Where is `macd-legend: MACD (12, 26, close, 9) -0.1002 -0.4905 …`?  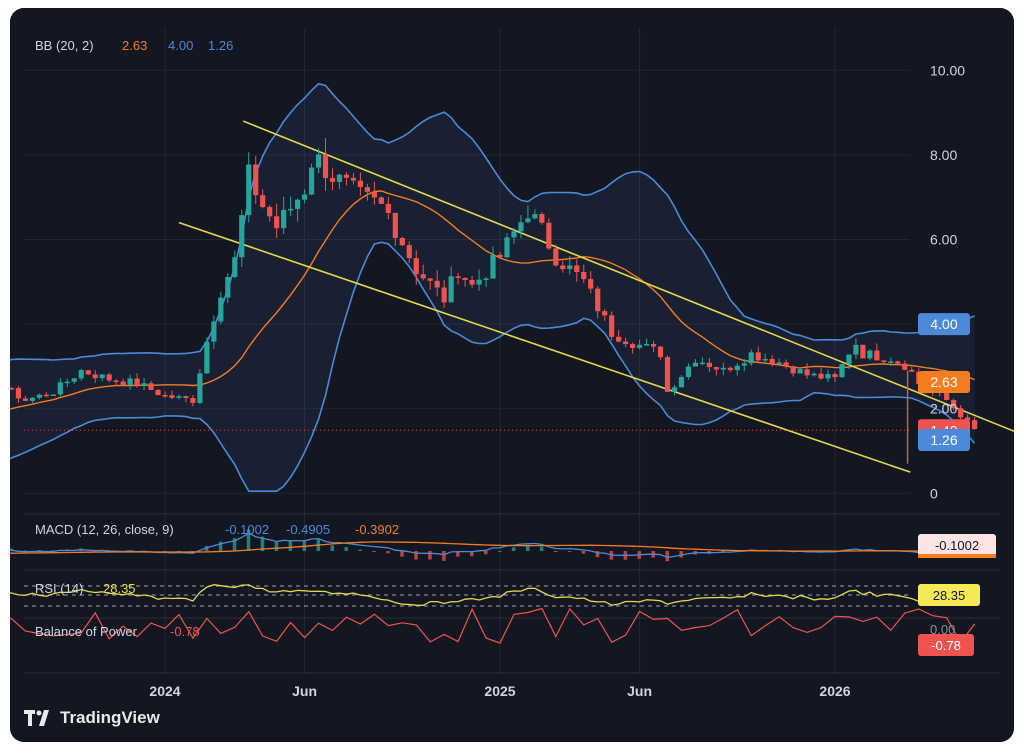 macd-legend: MACD (12, 26, close, 9) -0.1002 -0.4905 … is located at coordinates (217, 529).